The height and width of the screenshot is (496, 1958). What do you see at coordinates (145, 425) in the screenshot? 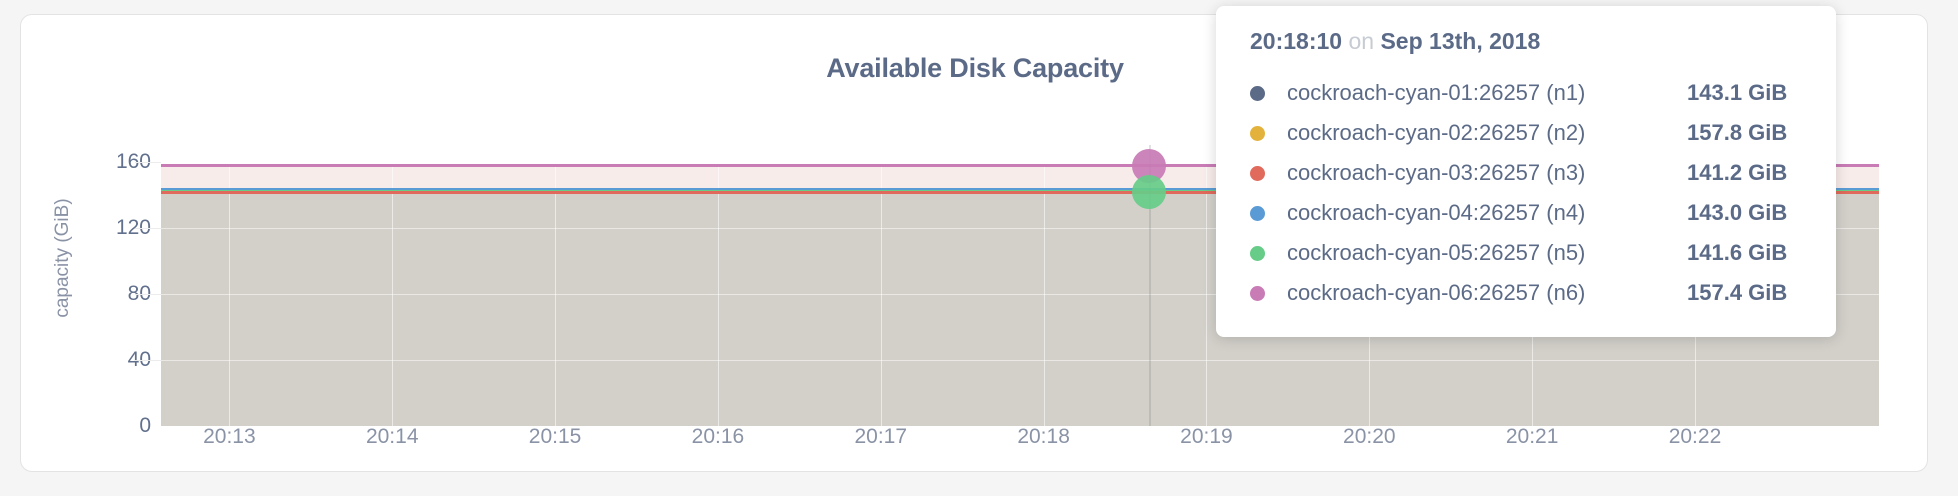
I see `y-axis-tick-label: 0` at bounding box center [145, 425].